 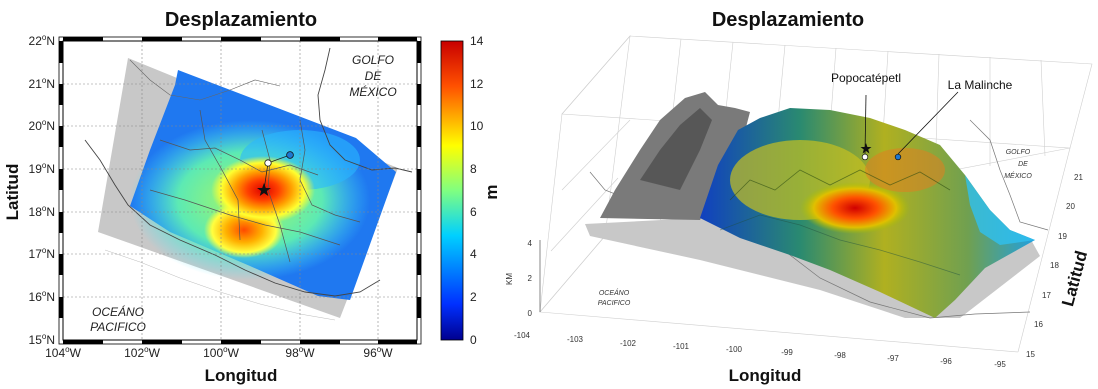 I want to click on ocean-label-line: PACIFICO, so click(x=118, y=327).